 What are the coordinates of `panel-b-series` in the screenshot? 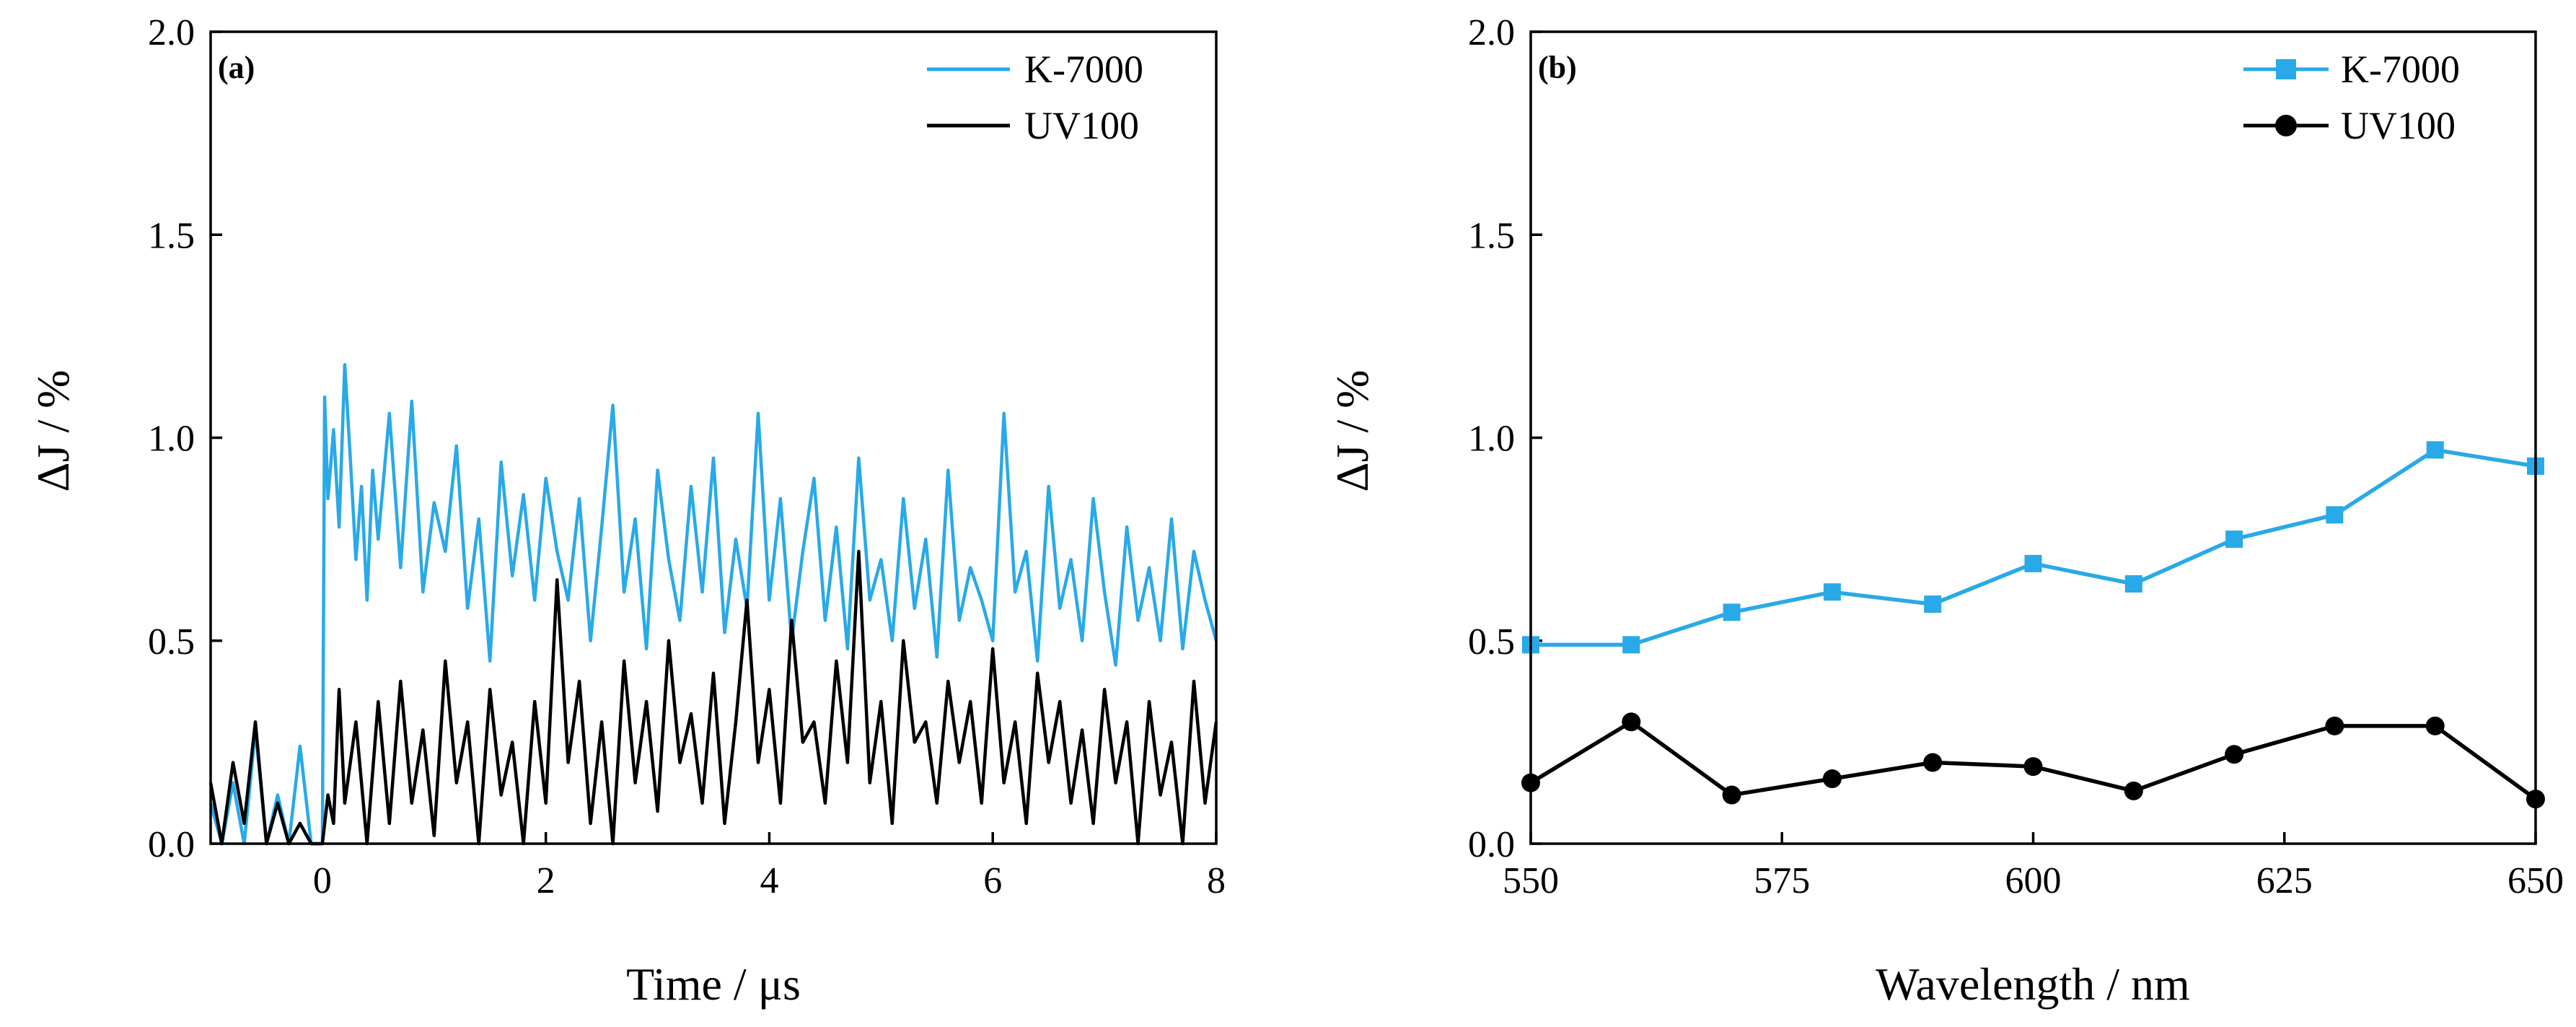 It's located at (2033, 625).